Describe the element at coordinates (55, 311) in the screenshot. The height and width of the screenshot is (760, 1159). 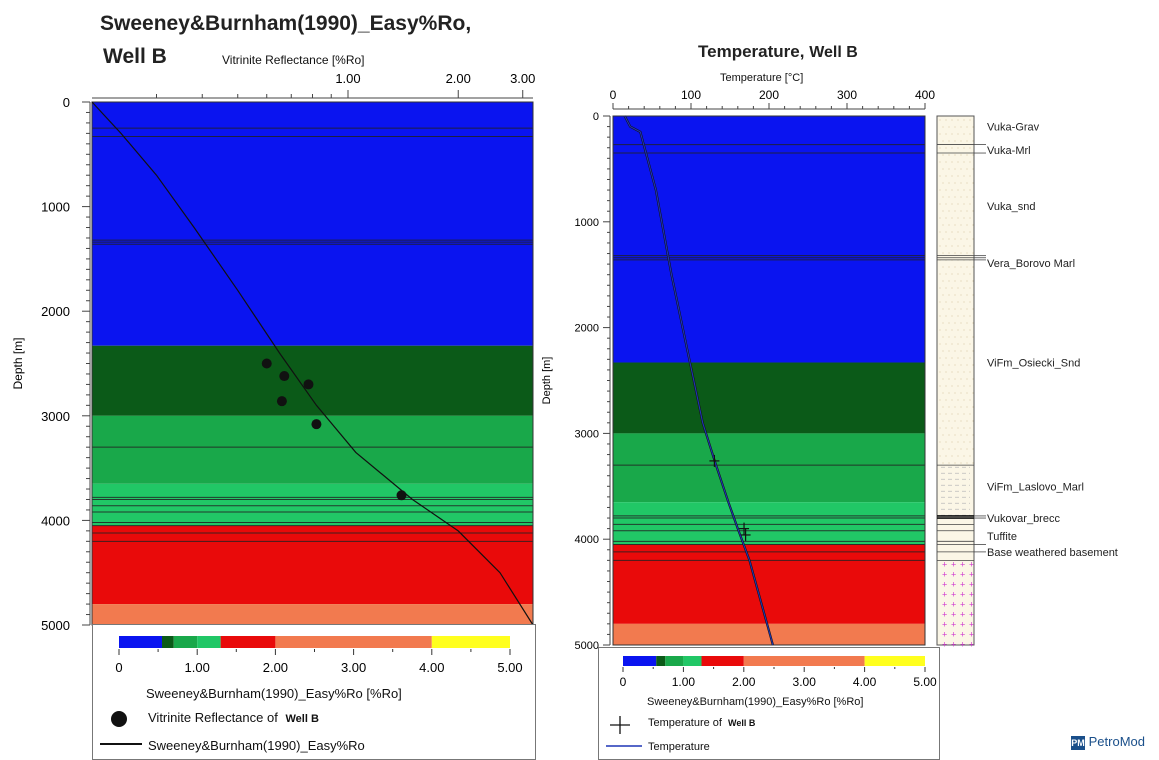
I see `left-y-tick-label: 2000` at that location.